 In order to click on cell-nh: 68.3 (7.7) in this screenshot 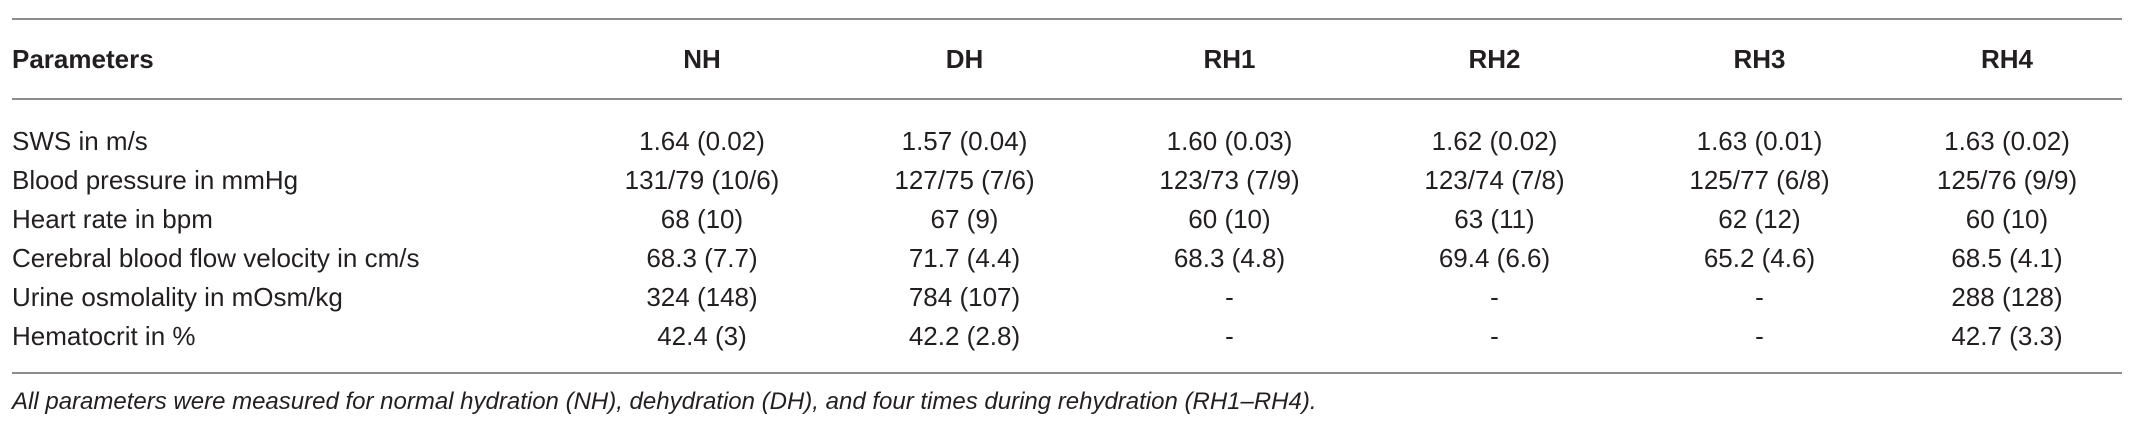, I will do `click(702, 258)`.